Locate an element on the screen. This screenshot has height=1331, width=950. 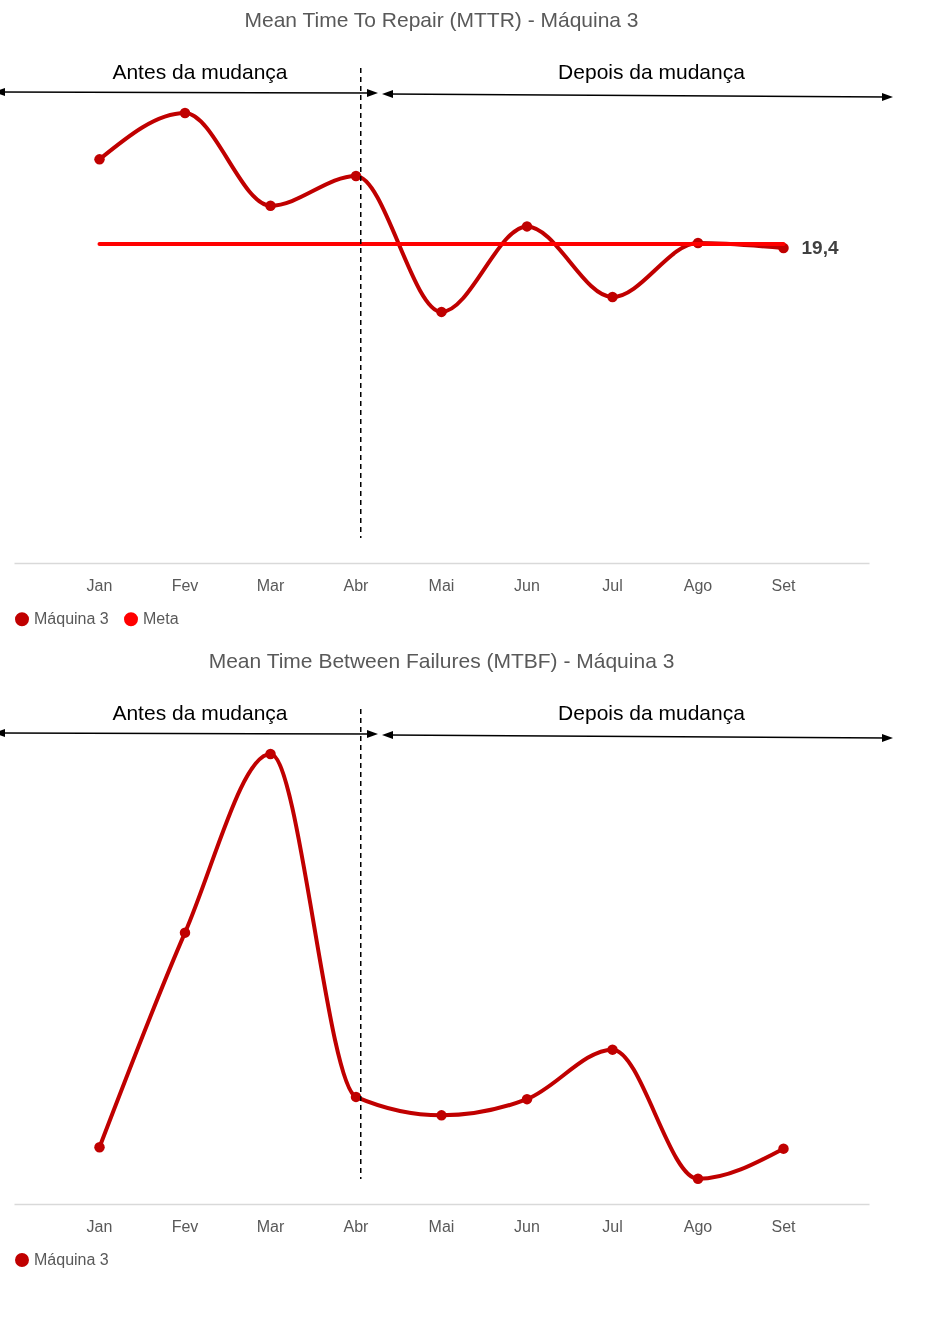
annotation: 19,4 is located at coordinates (820, 247).